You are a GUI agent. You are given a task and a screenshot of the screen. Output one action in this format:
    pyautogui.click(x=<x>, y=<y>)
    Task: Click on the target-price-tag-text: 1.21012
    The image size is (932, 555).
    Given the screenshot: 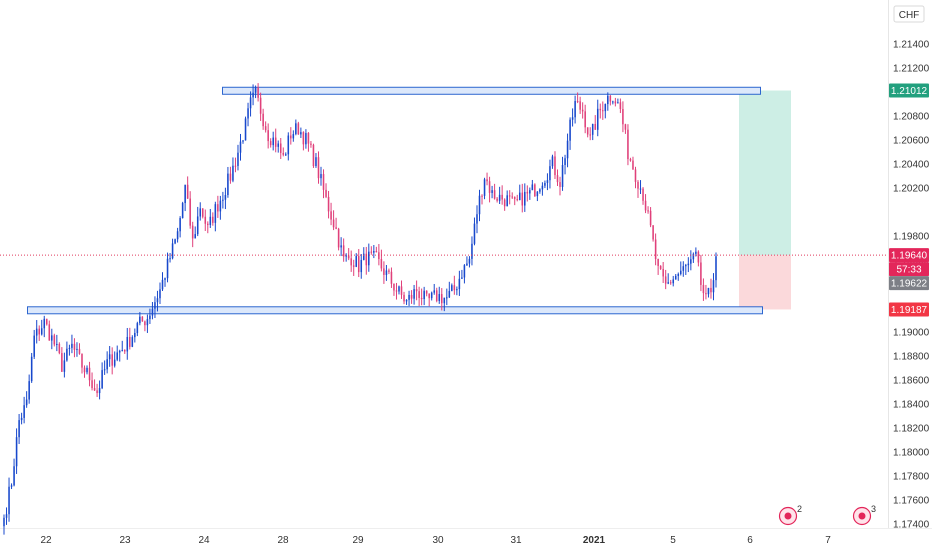 What is the action you would take?
    pyautogui.click(x=909, y=91)
    